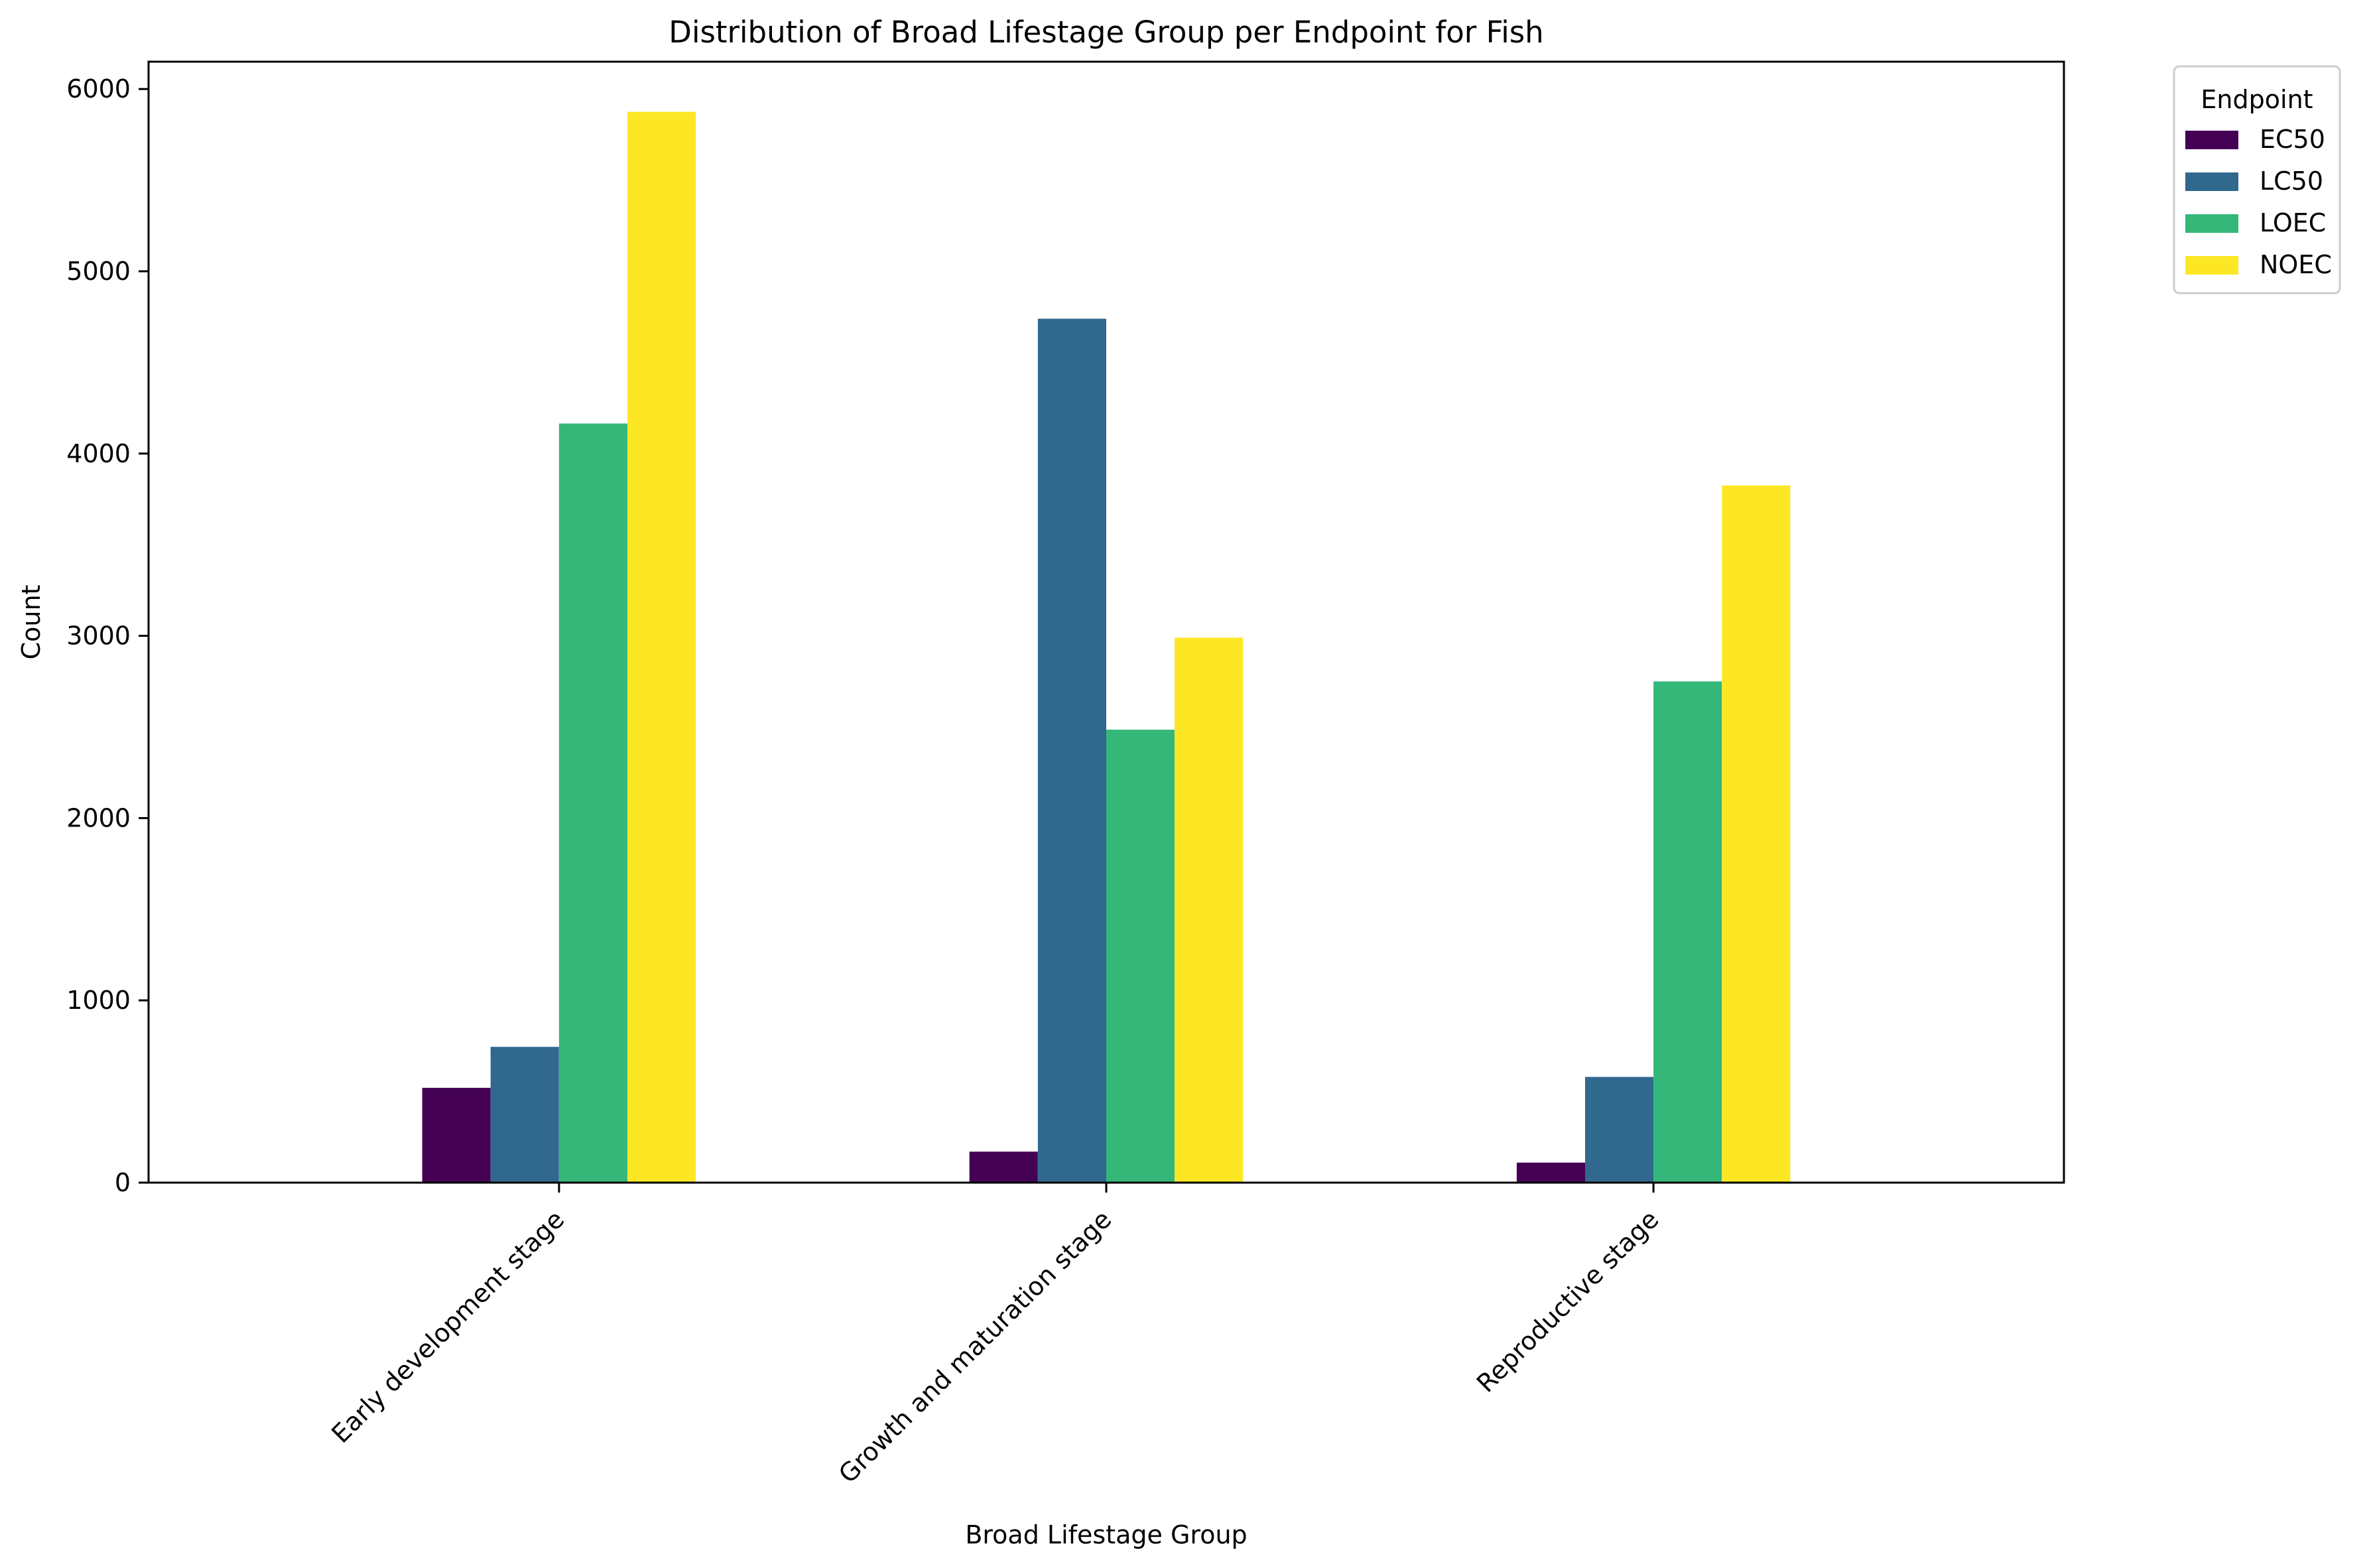  What do you see at coordinates (98, 88) in the screenshot?
I see `y-tick-label: 6000` at bounding box center [98, 88].